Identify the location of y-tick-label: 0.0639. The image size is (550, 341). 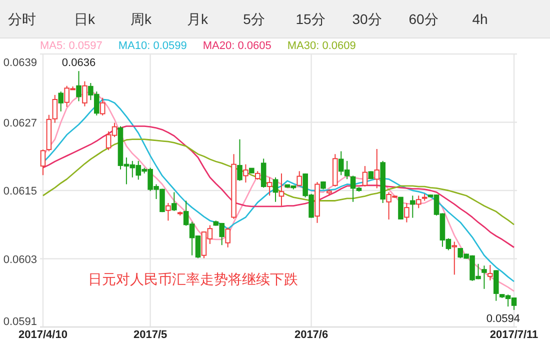
(20, 63).